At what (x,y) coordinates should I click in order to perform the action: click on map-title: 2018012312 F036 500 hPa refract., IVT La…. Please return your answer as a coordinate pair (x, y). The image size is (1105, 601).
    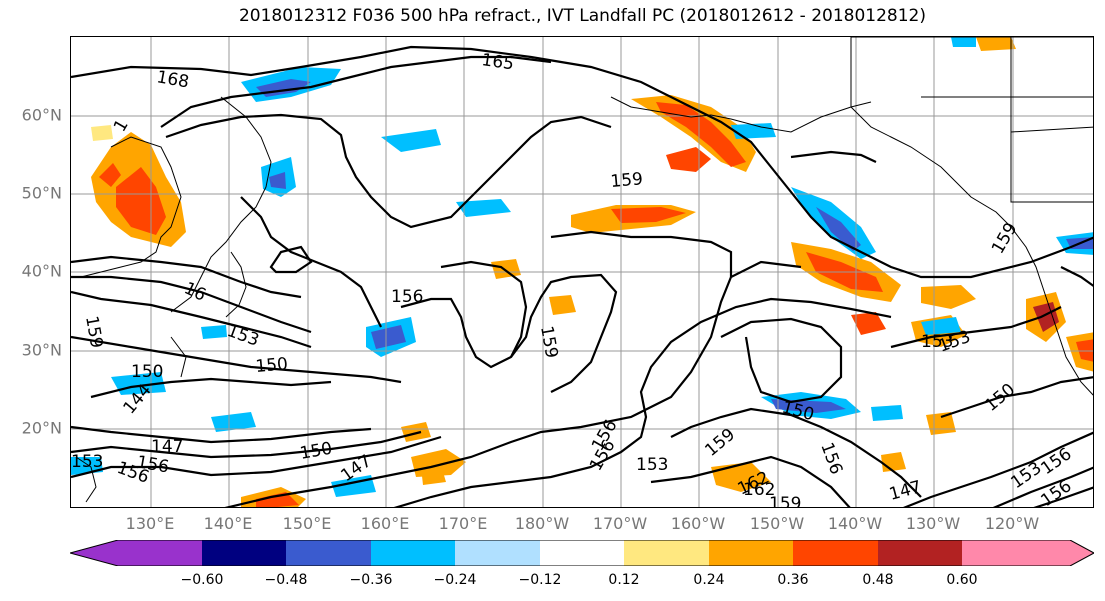
    Looking at the image, I should click on (582, 16).